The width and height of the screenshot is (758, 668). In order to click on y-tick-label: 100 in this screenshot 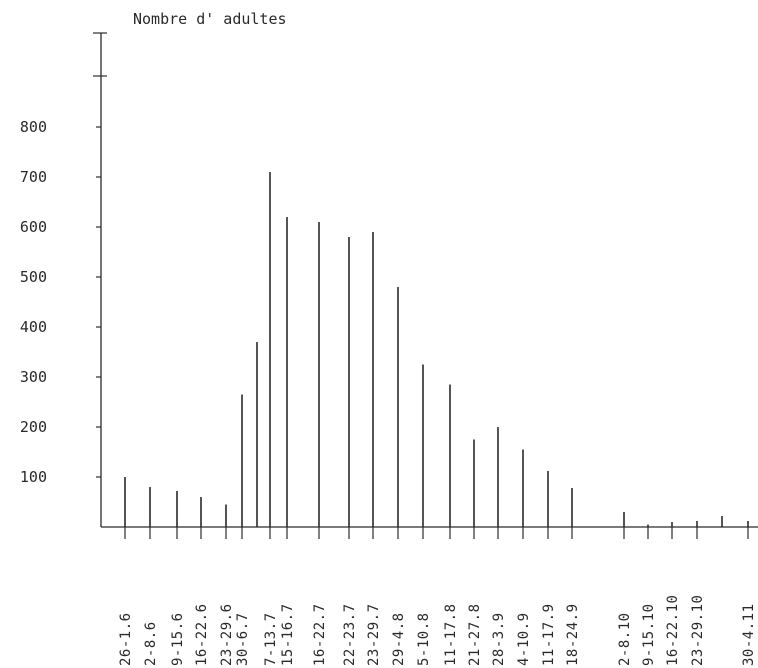, I will do `click(33, 477)`.